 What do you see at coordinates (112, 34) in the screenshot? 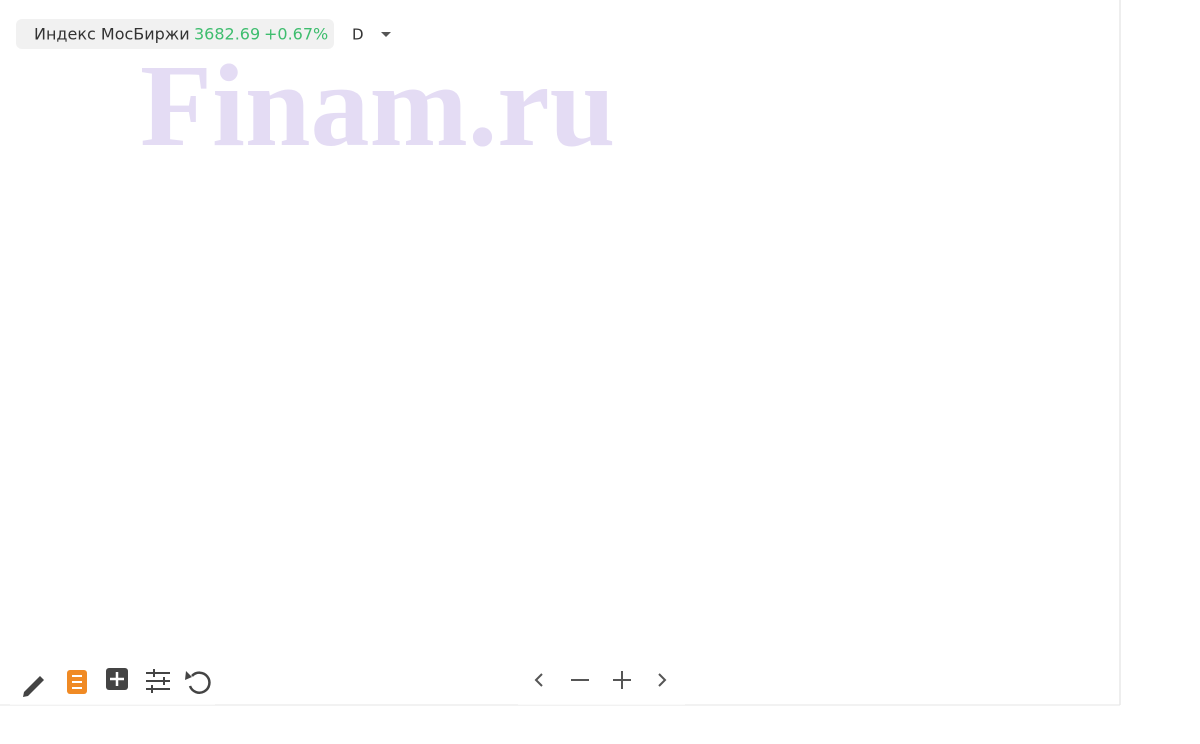
I see `instrument-title: Индекс МосБиржи` at bounding box center [112, 34].